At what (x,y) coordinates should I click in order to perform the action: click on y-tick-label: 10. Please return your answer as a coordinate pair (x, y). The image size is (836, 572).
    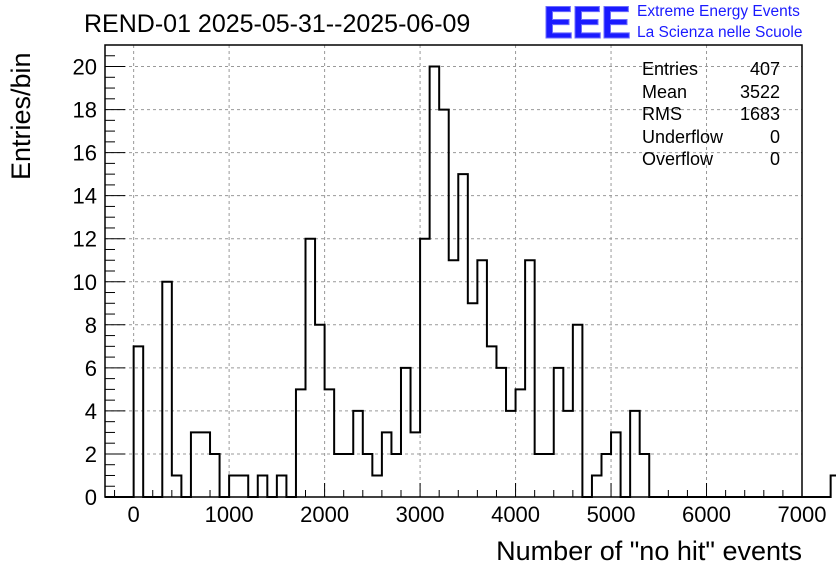
    Looking at the image, I should click on (85, 282).